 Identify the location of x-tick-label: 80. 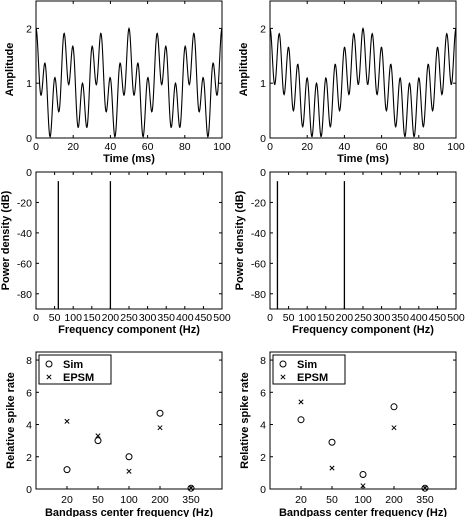
(419, 147).